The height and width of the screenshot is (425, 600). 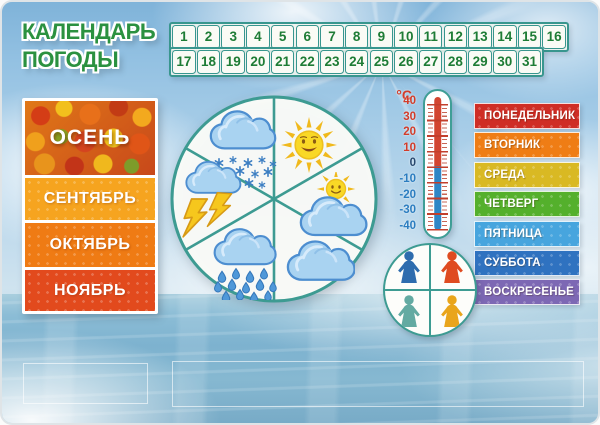 I want to click on weekday-label: СУББОТА, so click(x=512, y=262).